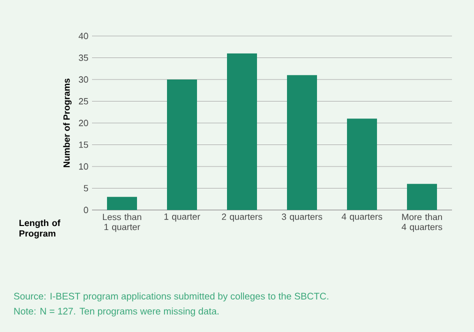 This screenshot has width=474, height=332. Describe the element at coordinates (83, 36) in the screenshot. I see `y-tick-label: 40` at that location.